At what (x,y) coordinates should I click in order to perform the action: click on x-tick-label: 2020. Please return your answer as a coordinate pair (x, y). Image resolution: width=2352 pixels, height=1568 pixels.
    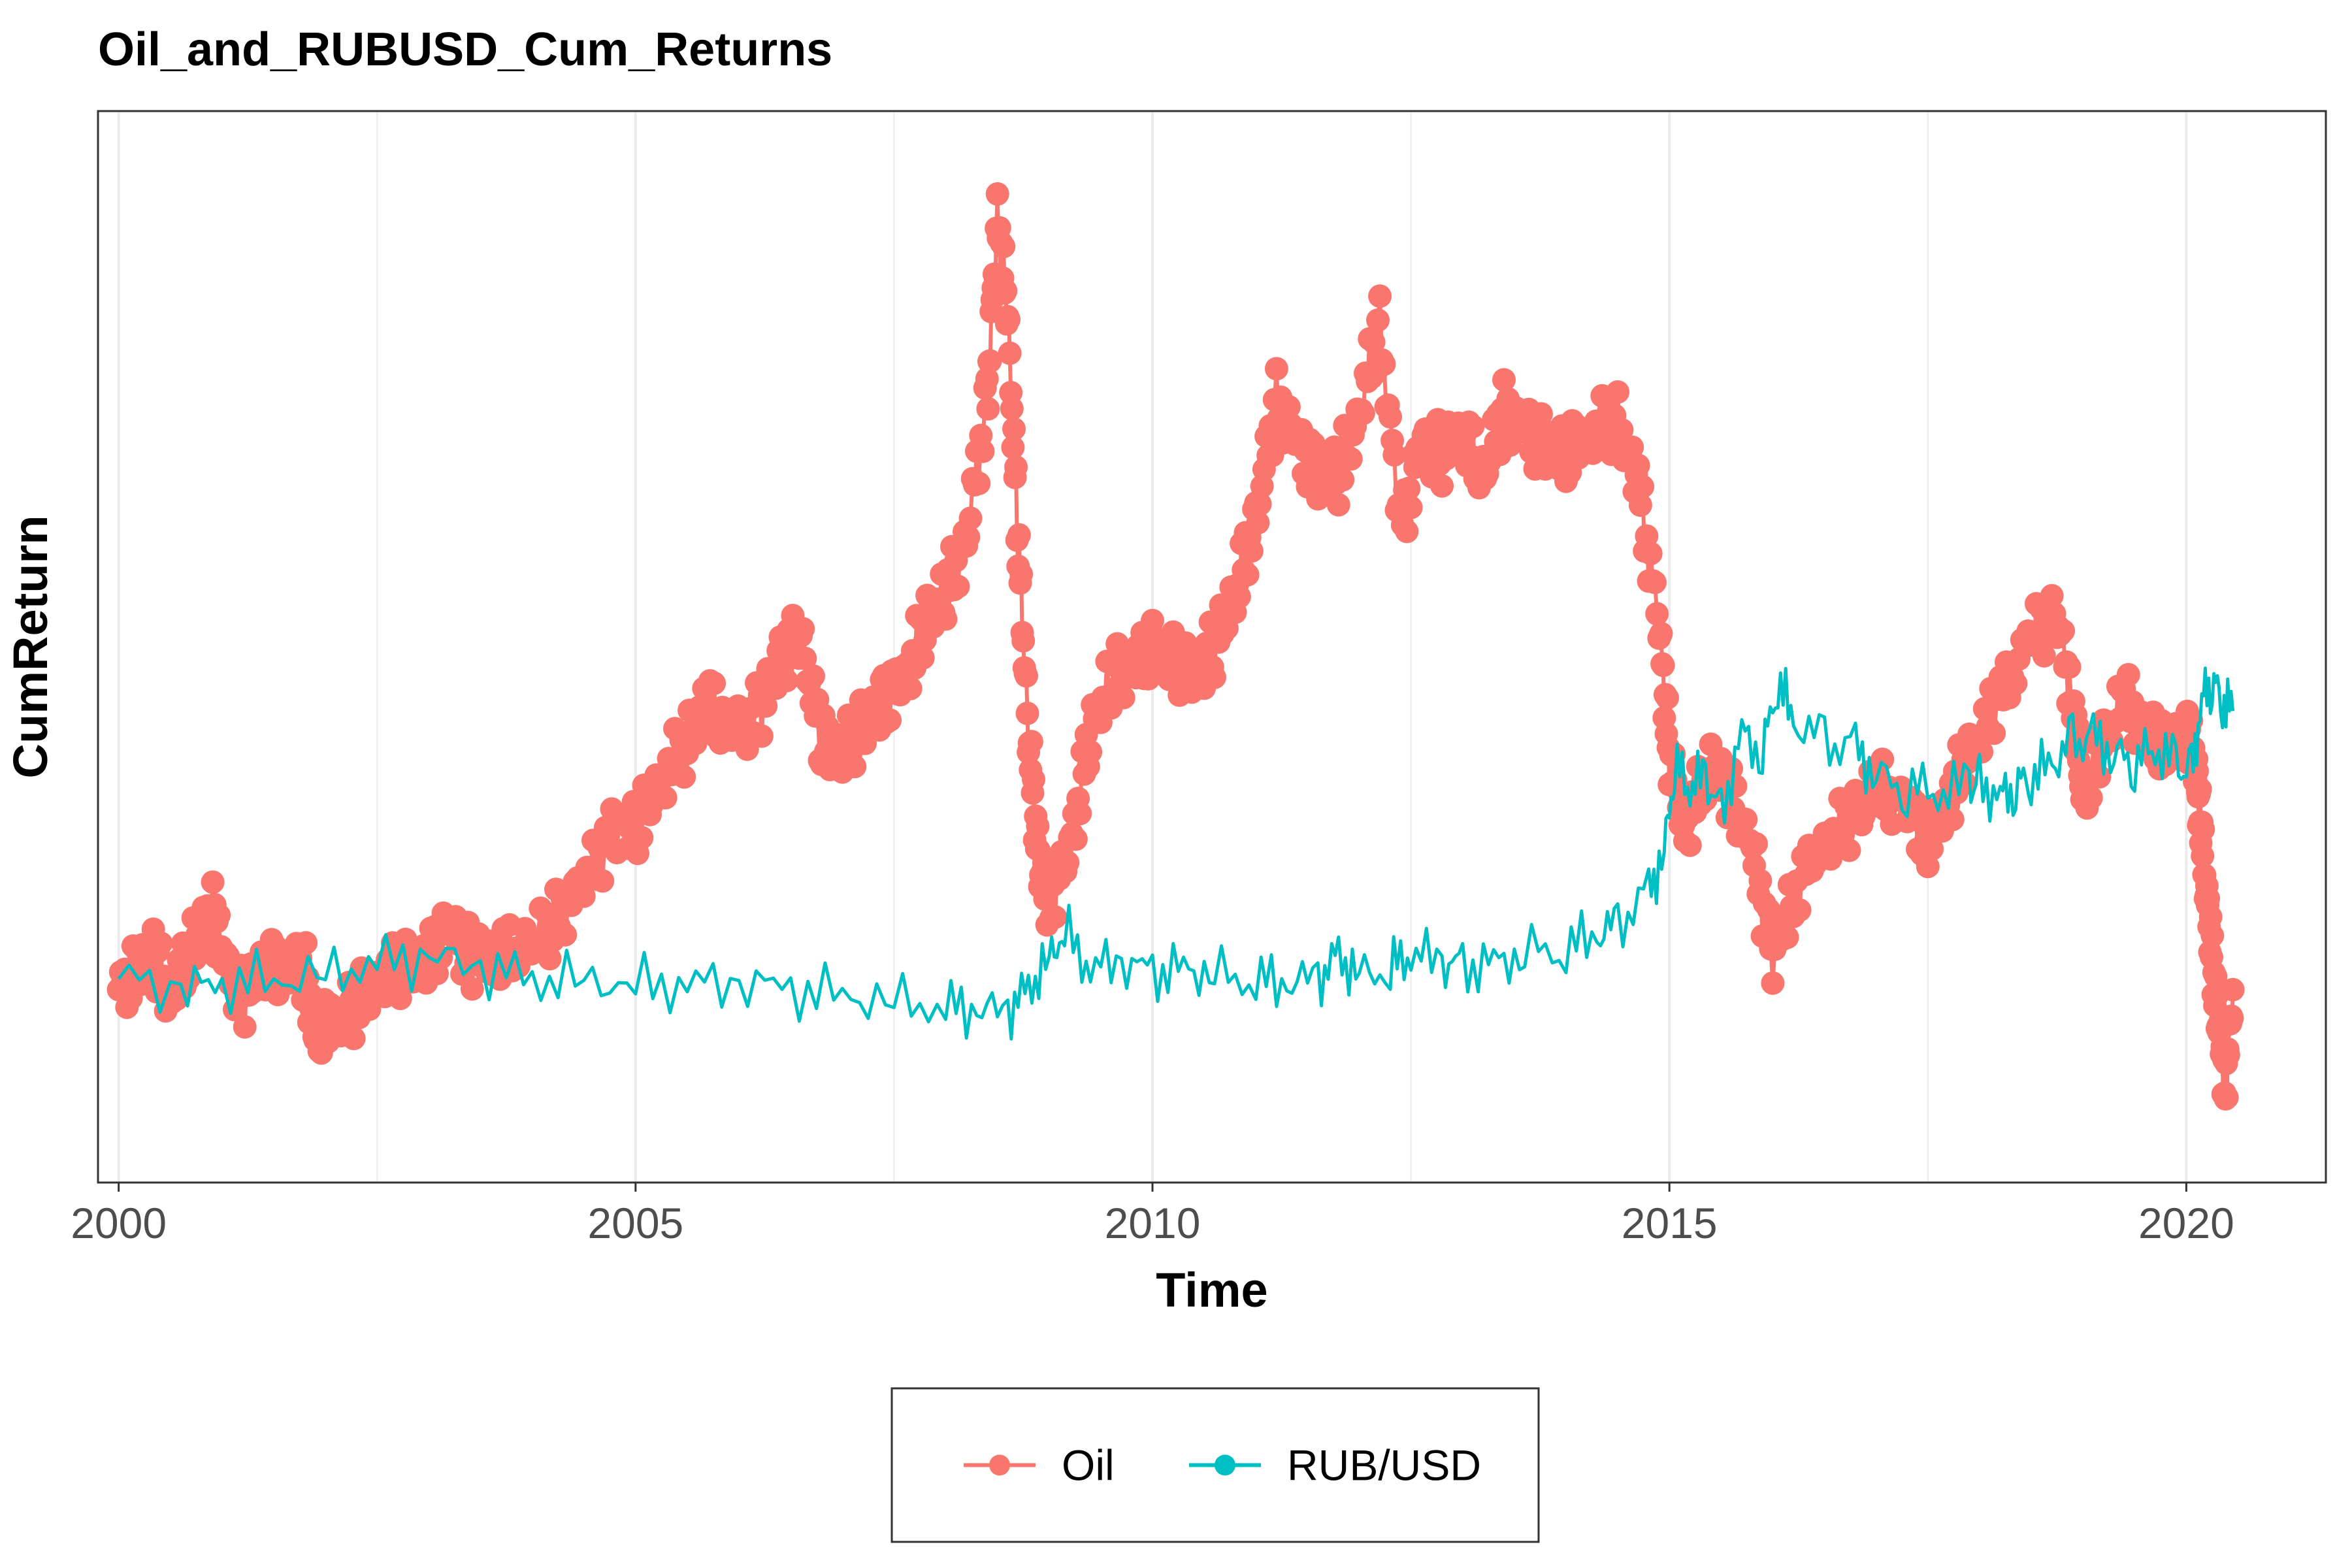
    Looking at the image, I should click on (2186, 1223).